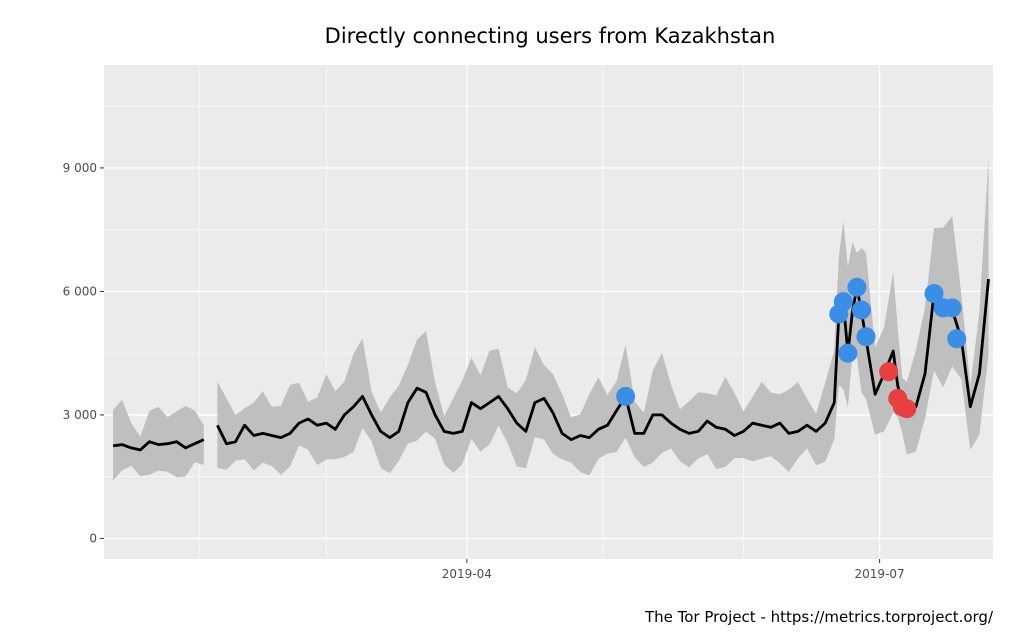  What do you see at coordinates (80, 415) in the screenshot?
I see `y-tick-label: 3 000` at bounding box center [80, 415].